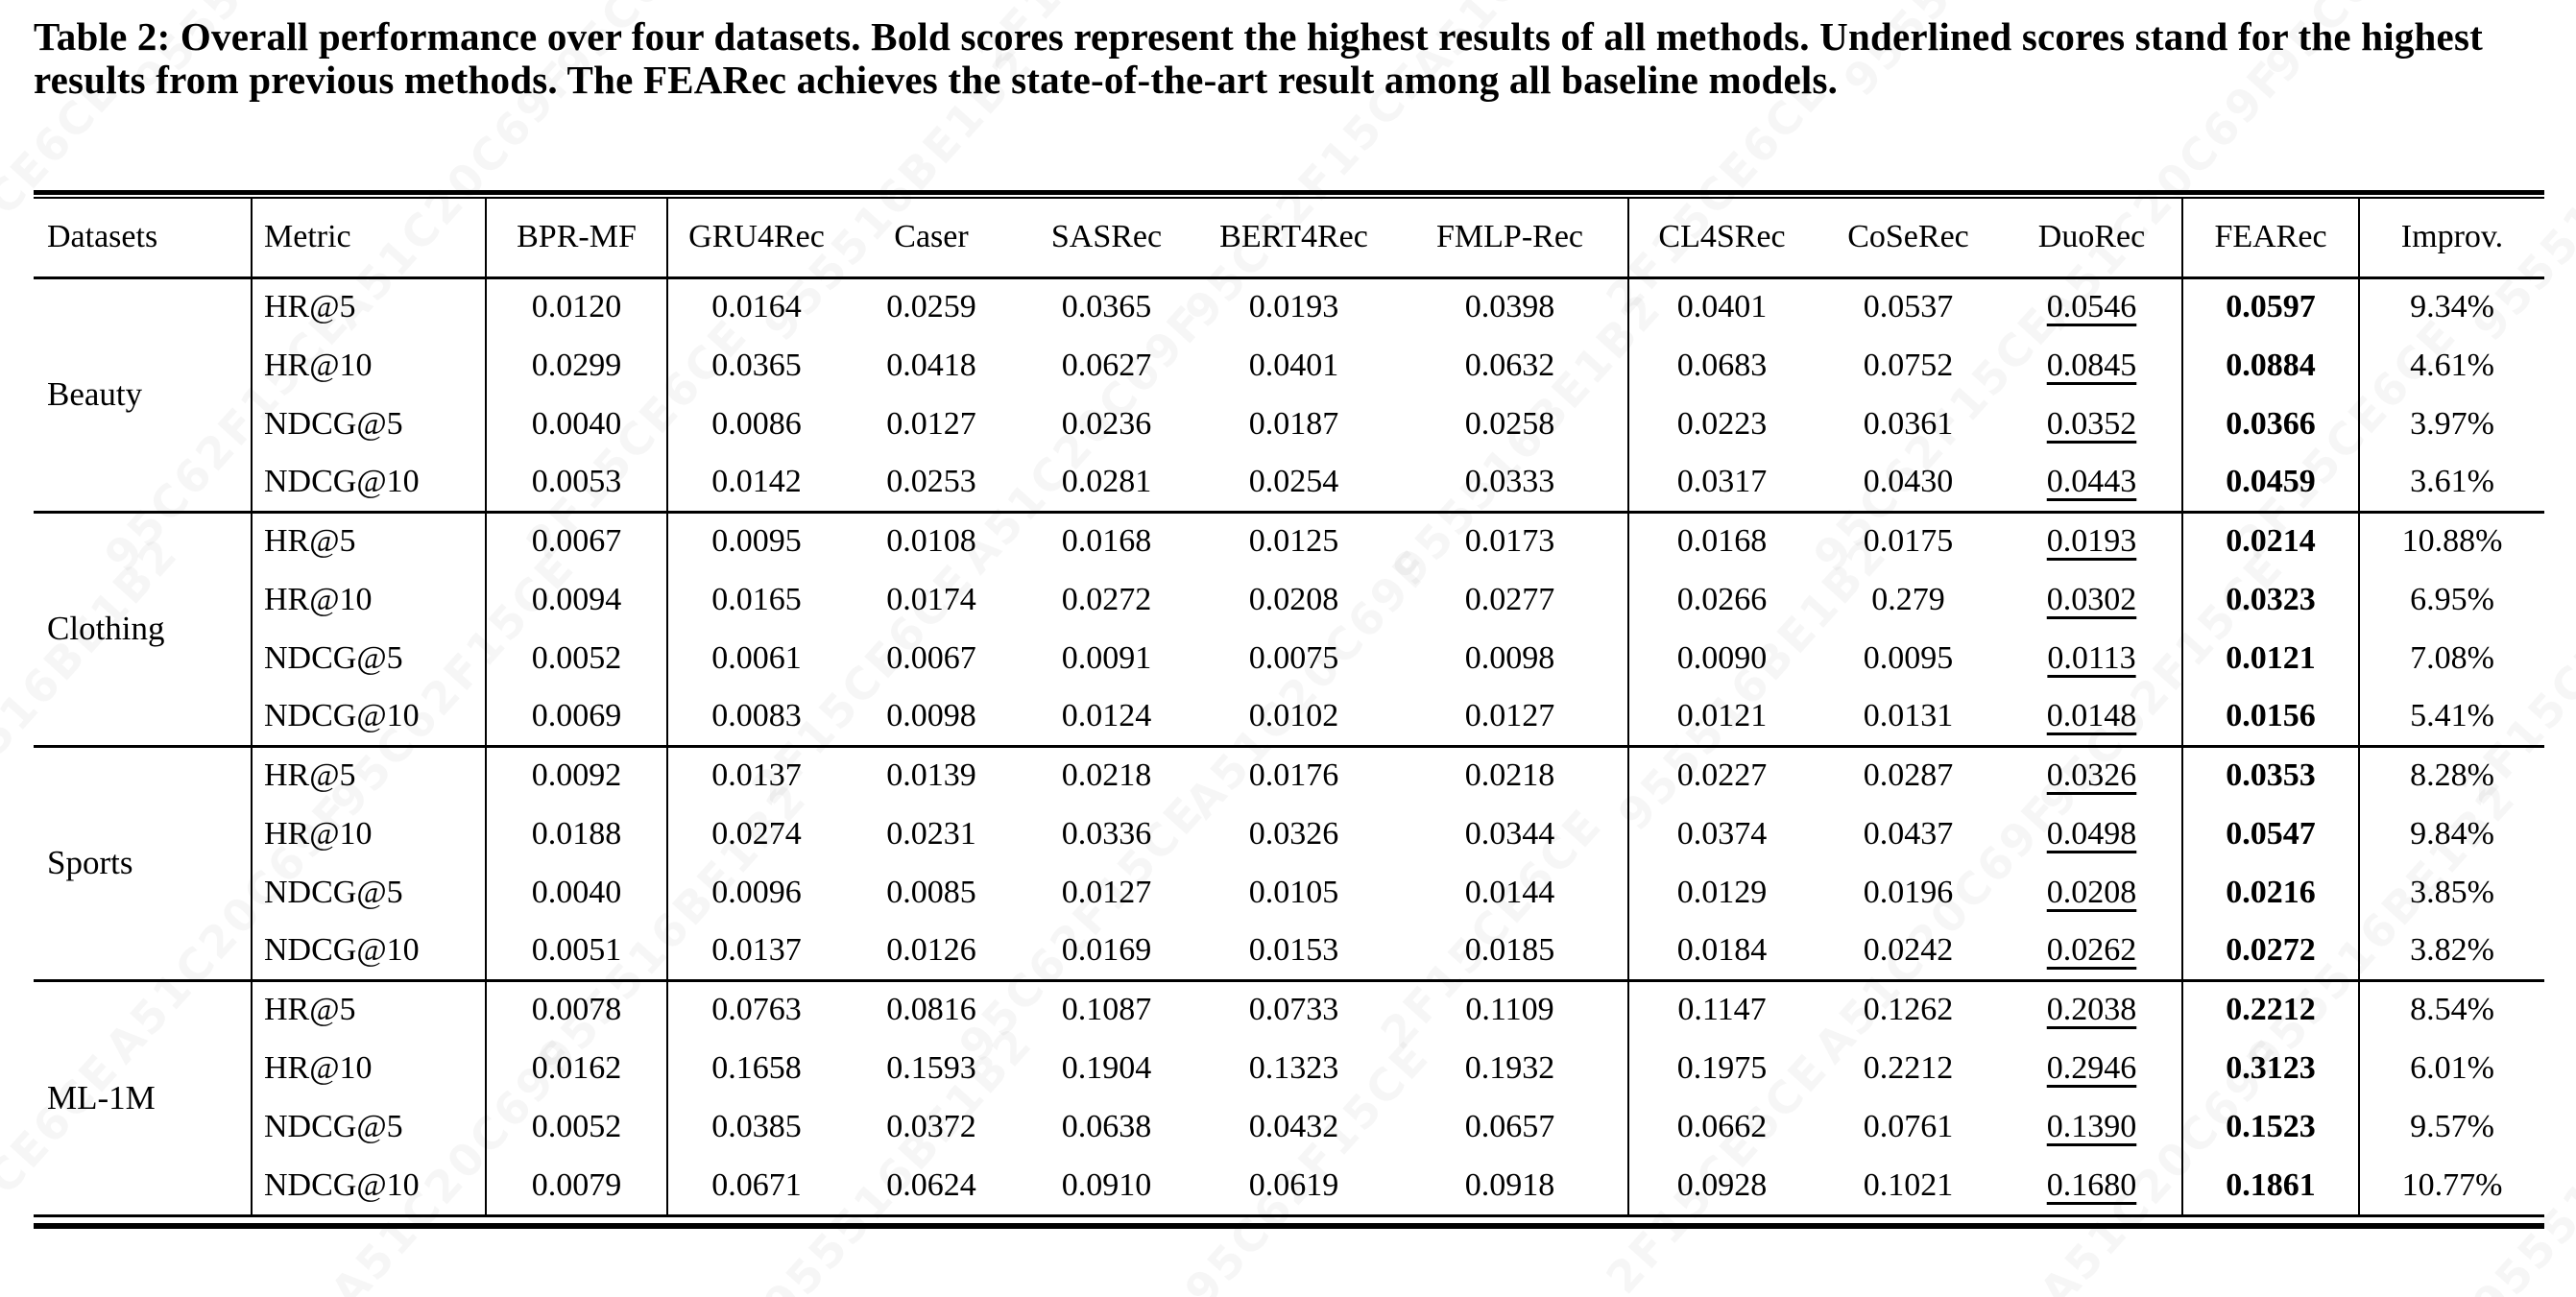 Image resolution: width=2576 pixels, height=1297 pixels. I want to click on value-cell: 0.0121, so click(1722, 715).